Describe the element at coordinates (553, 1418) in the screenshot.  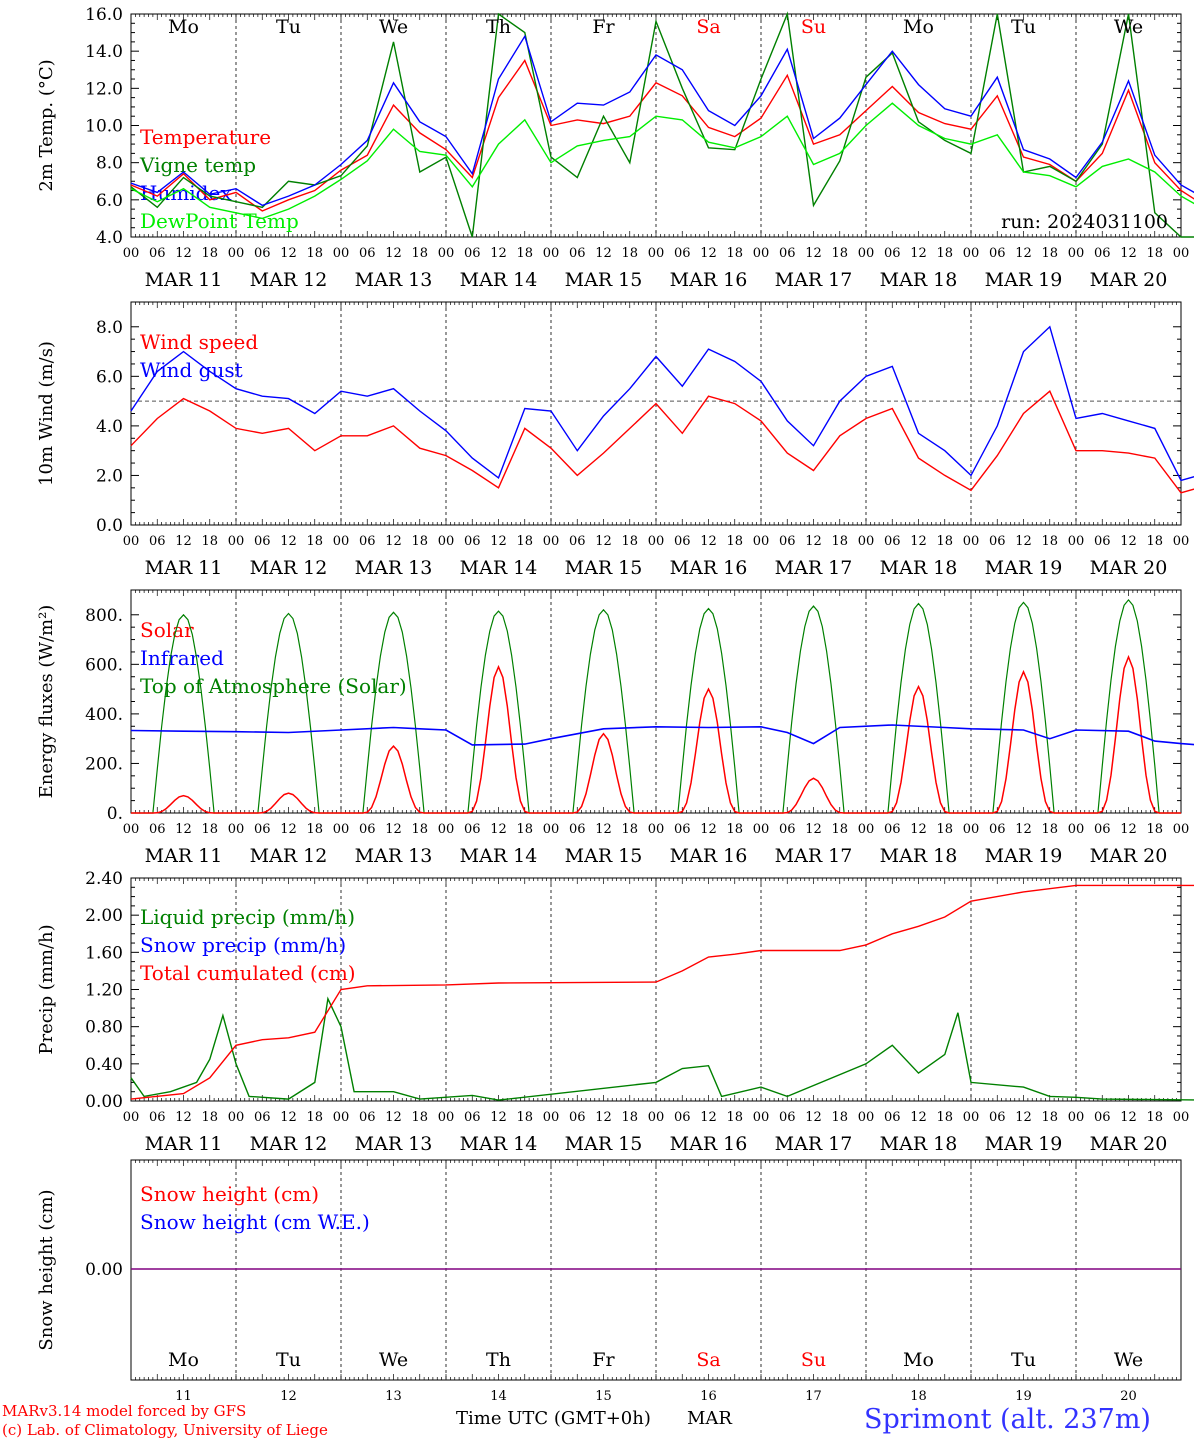
I see `xaxis-title: Time UTC (GMT+0h)` at that location.